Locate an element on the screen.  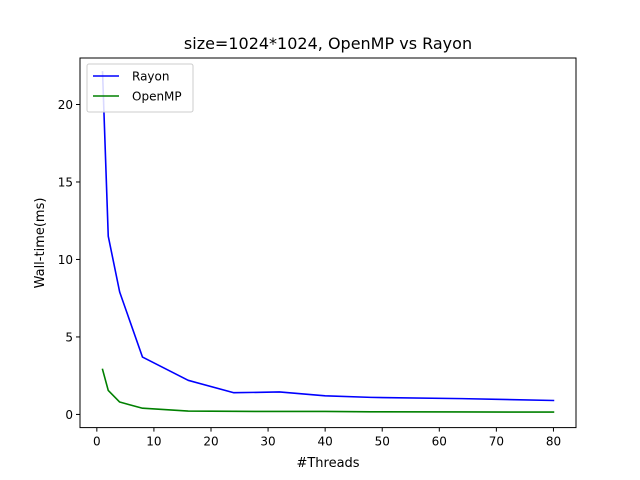
y-tick-label: 10 is located at coordinates (65, 260).